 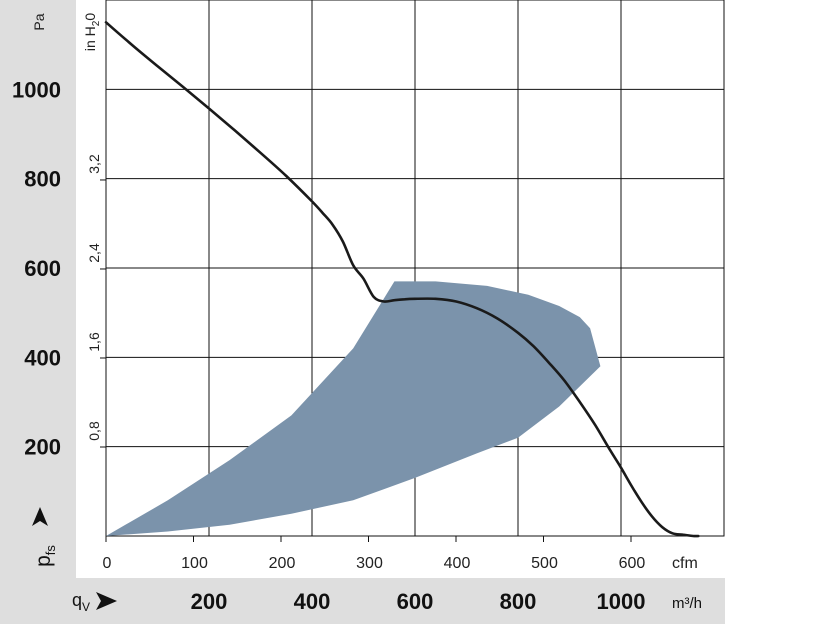 I want to click on svg-text: pfs, so click(x=45, y=556).